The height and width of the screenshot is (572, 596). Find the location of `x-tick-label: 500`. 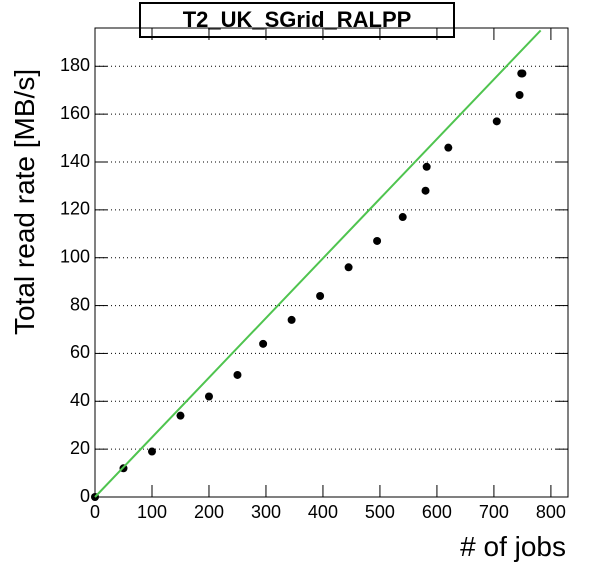

x-tick-label: 500 is located at coordinates (380, 512).